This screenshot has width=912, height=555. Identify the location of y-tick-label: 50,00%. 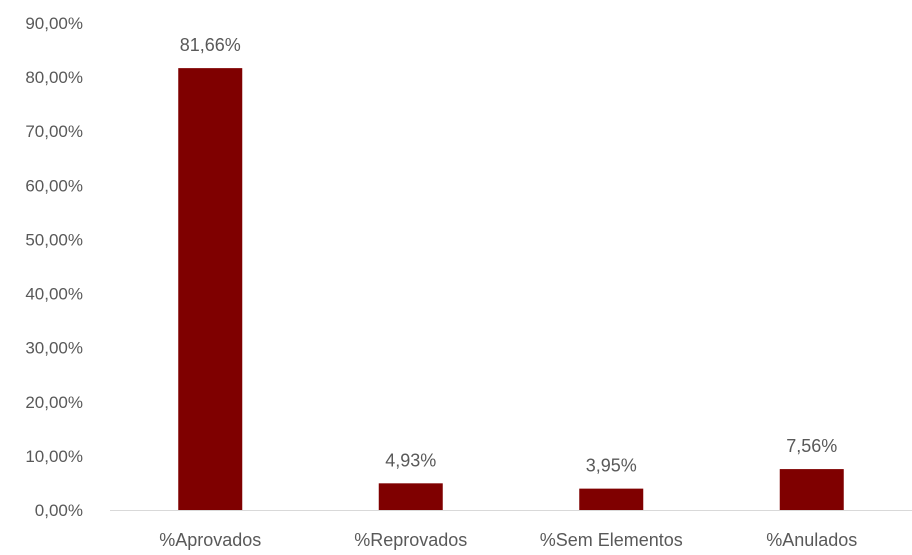
(54, 239).